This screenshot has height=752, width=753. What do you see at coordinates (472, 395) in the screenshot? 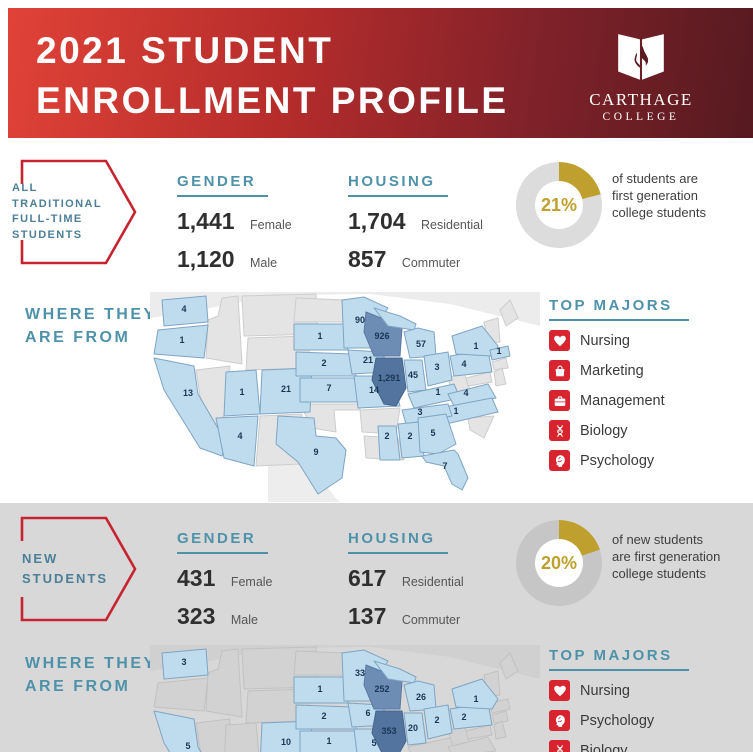
I see `state-va` at bounding box center [472, 395].